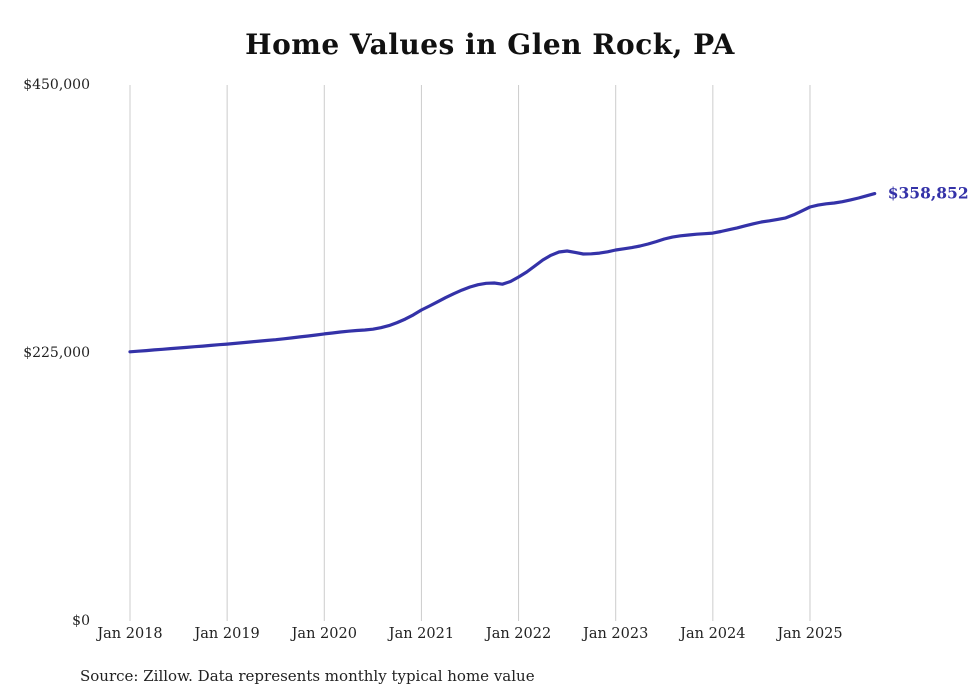  I want to click on y-tick-label: $0, so click(81, 621).